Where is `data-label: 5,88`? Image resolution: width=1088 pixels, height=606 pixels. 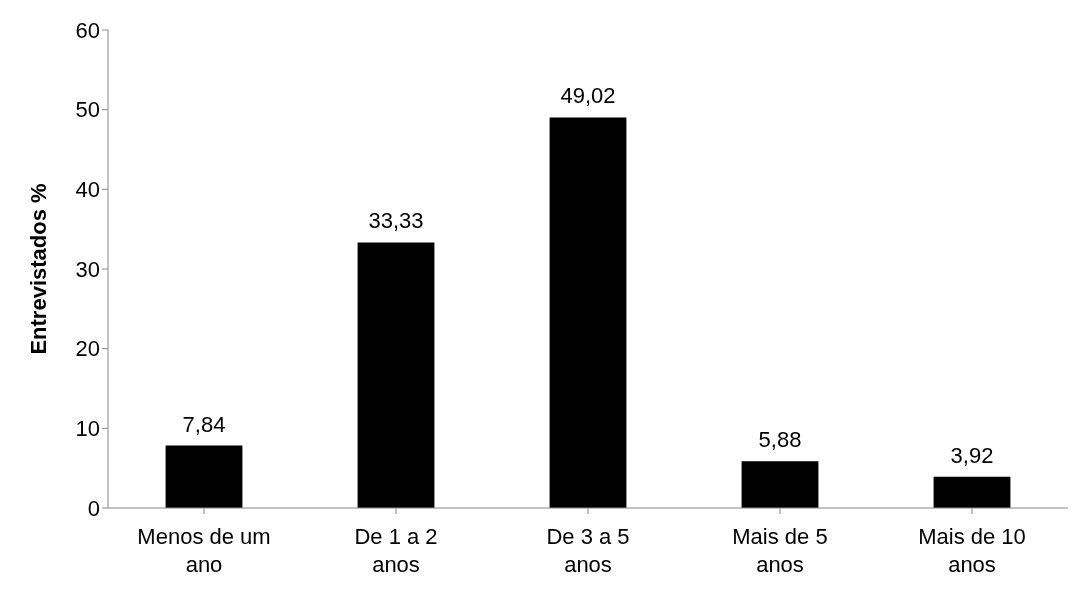 data-label: 5,88 is located at coordinates (780, 440).